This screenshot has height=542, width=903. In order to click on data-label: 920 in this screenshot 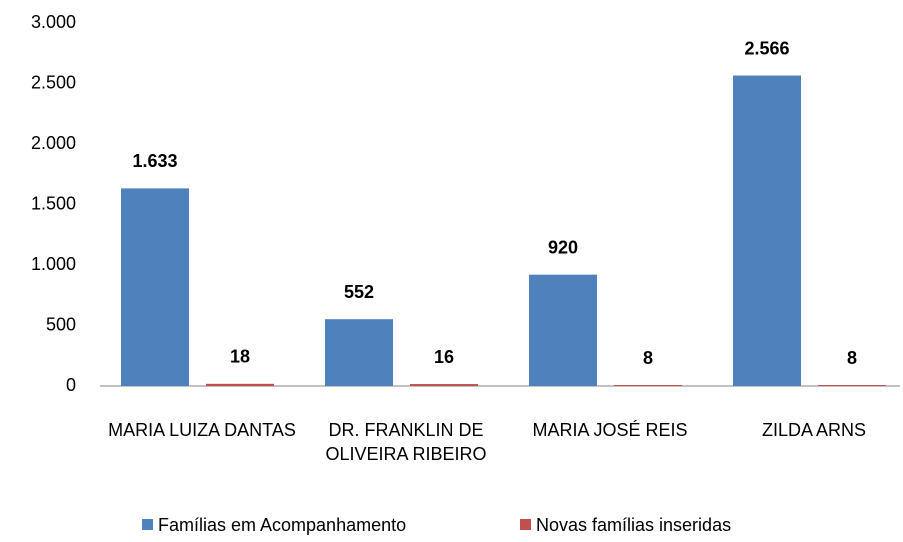, I will do `click(563, 247)`.